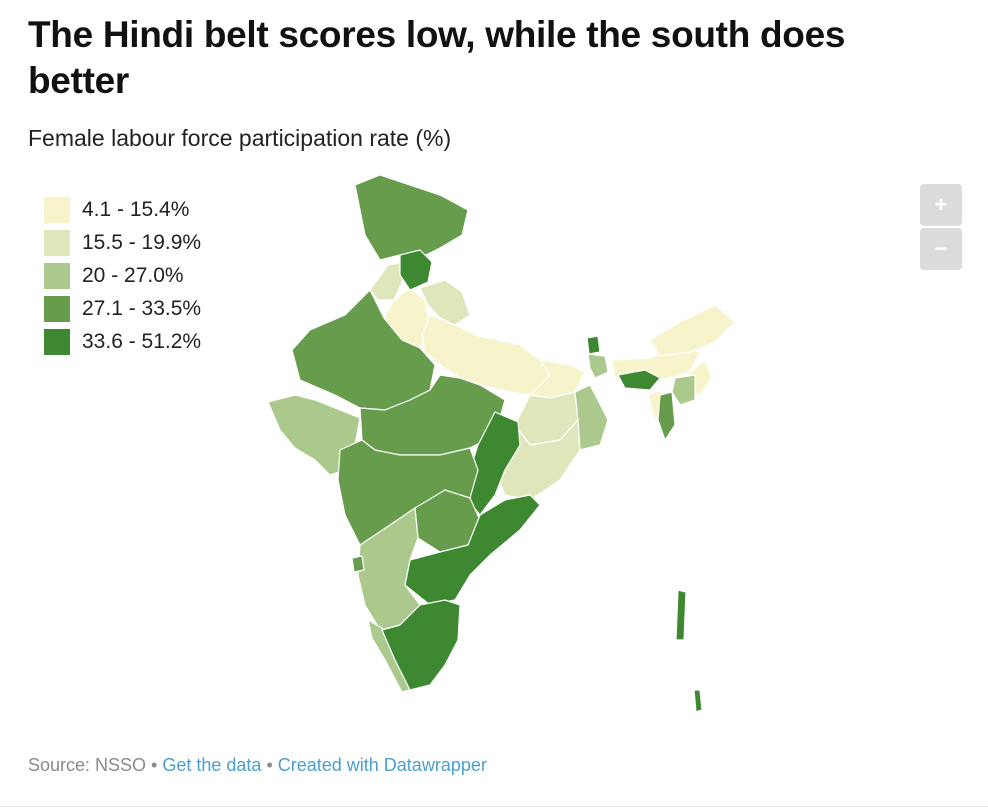 Image resolution: width=988 pixels, height=810 pixels. Describe the element at coordinates (445, 302) in the screenshot. I see `region-uttarakhand` at that location.